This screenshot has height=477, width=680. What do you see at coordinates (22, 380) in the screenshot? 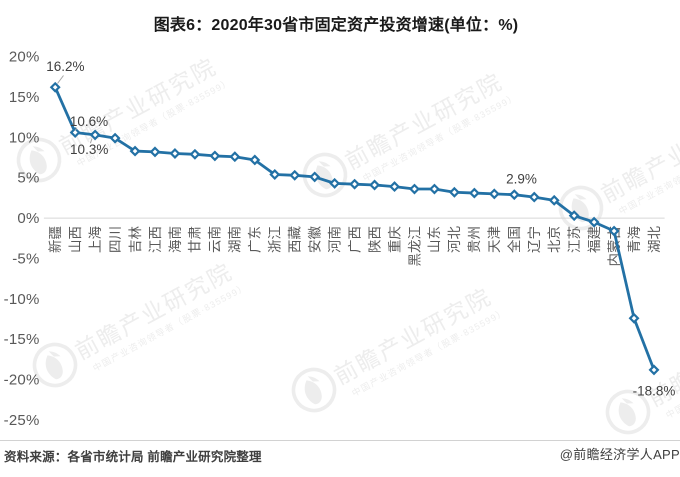
I see `y-axis-tick-label: -20%` at bounding box center [22, 380].